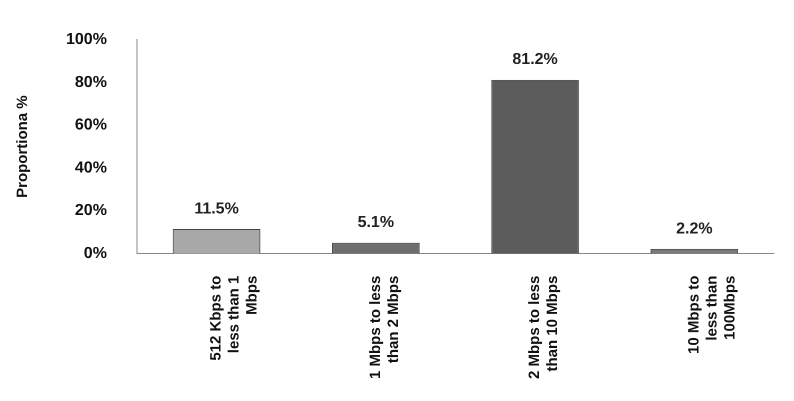 The width and height of the screenshot is (794, 401). What do you see at coordinates (95, 253) in the screenshot?
I see `y-tick-label: 0%` at bounding box center [95, 253].